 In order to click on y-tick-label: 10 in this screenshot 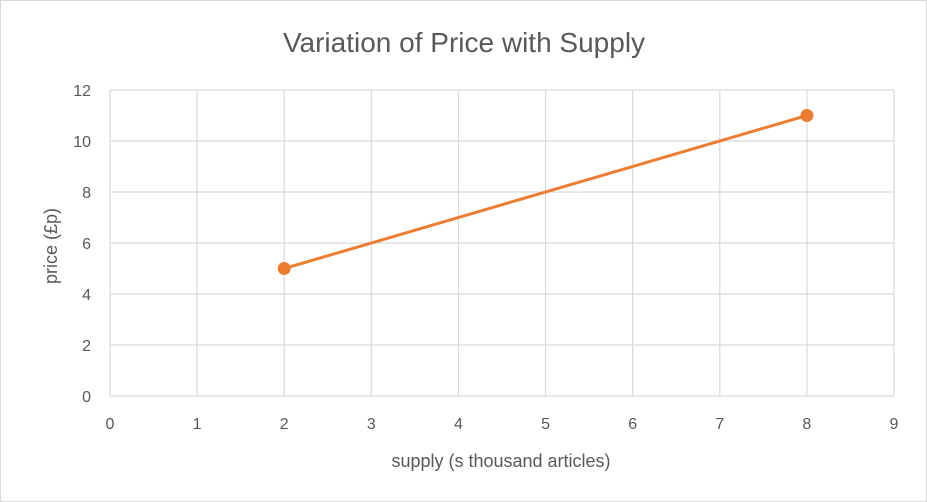, I will do `click(82, 142)`.